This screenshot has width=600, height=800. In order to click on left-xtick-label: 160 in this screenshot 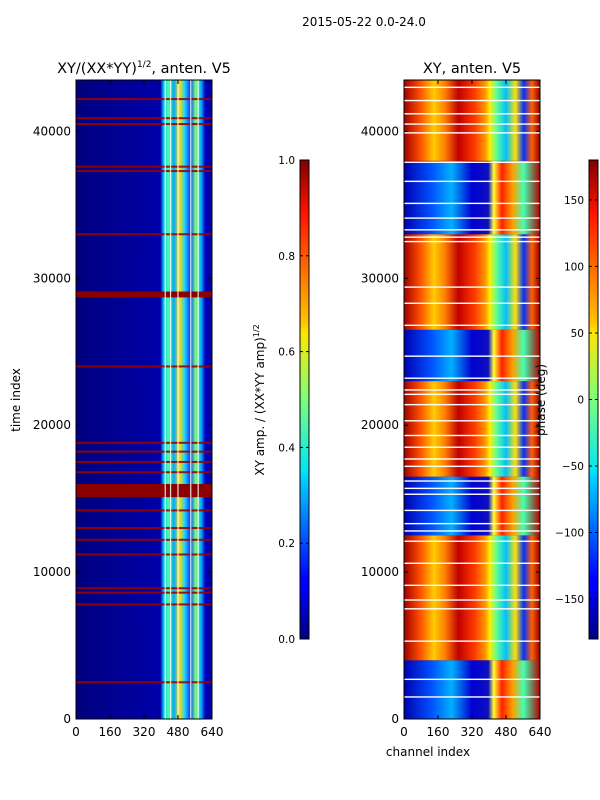, I will do `click(110, 732)`.